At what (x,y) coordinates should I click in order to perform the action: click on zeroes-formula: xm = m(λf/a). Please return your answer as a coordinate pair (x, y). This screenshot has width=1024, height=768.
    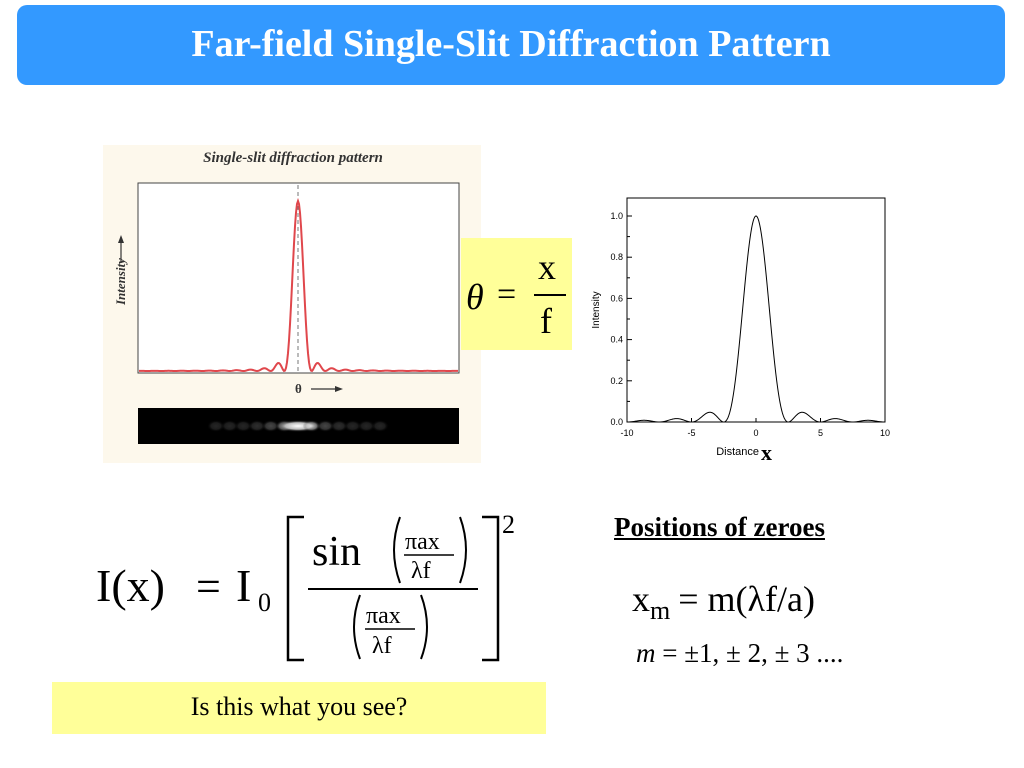
    Looking at the image, I should click on (723, 602).